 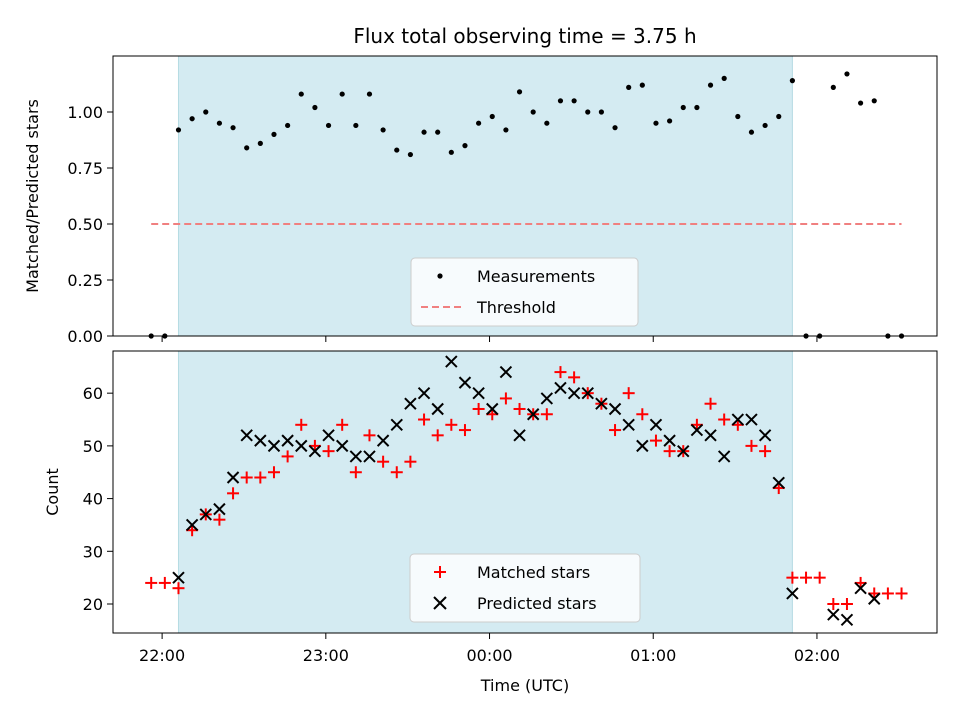 What do you see at coordinates (93, 499) in the screenshot?
I see `y-tick-label: 40` at bounding box center [93, 499].